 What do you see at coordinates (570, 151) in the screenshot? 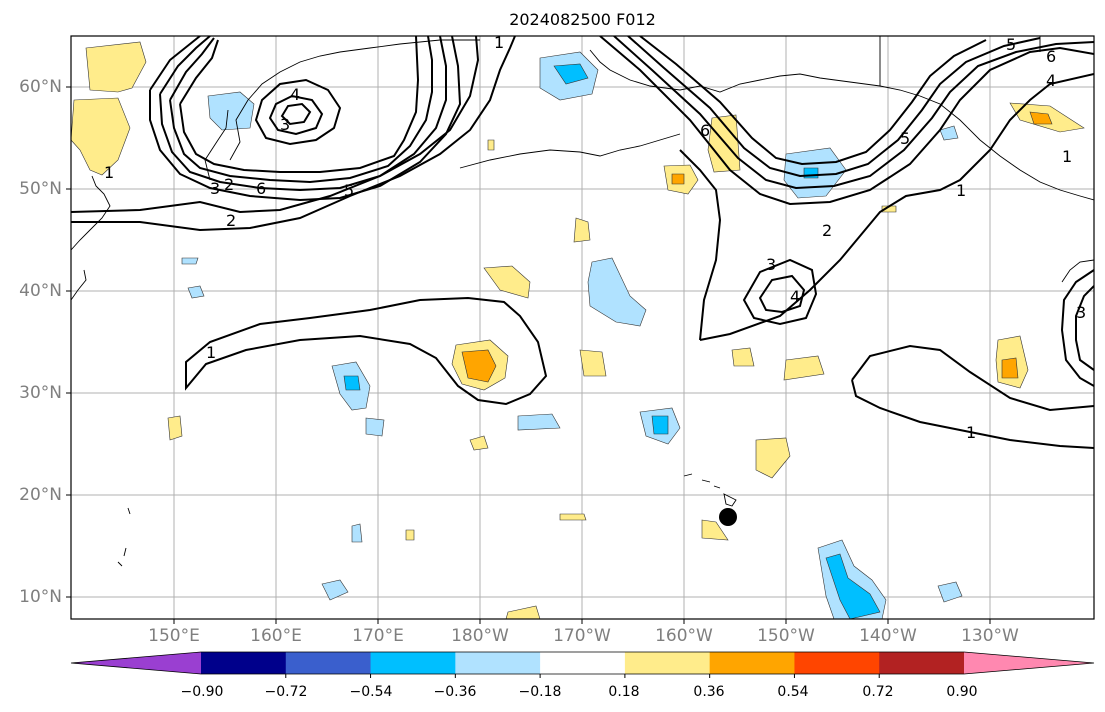
I see `aleutian-chain` at bounding box center [570, 151].